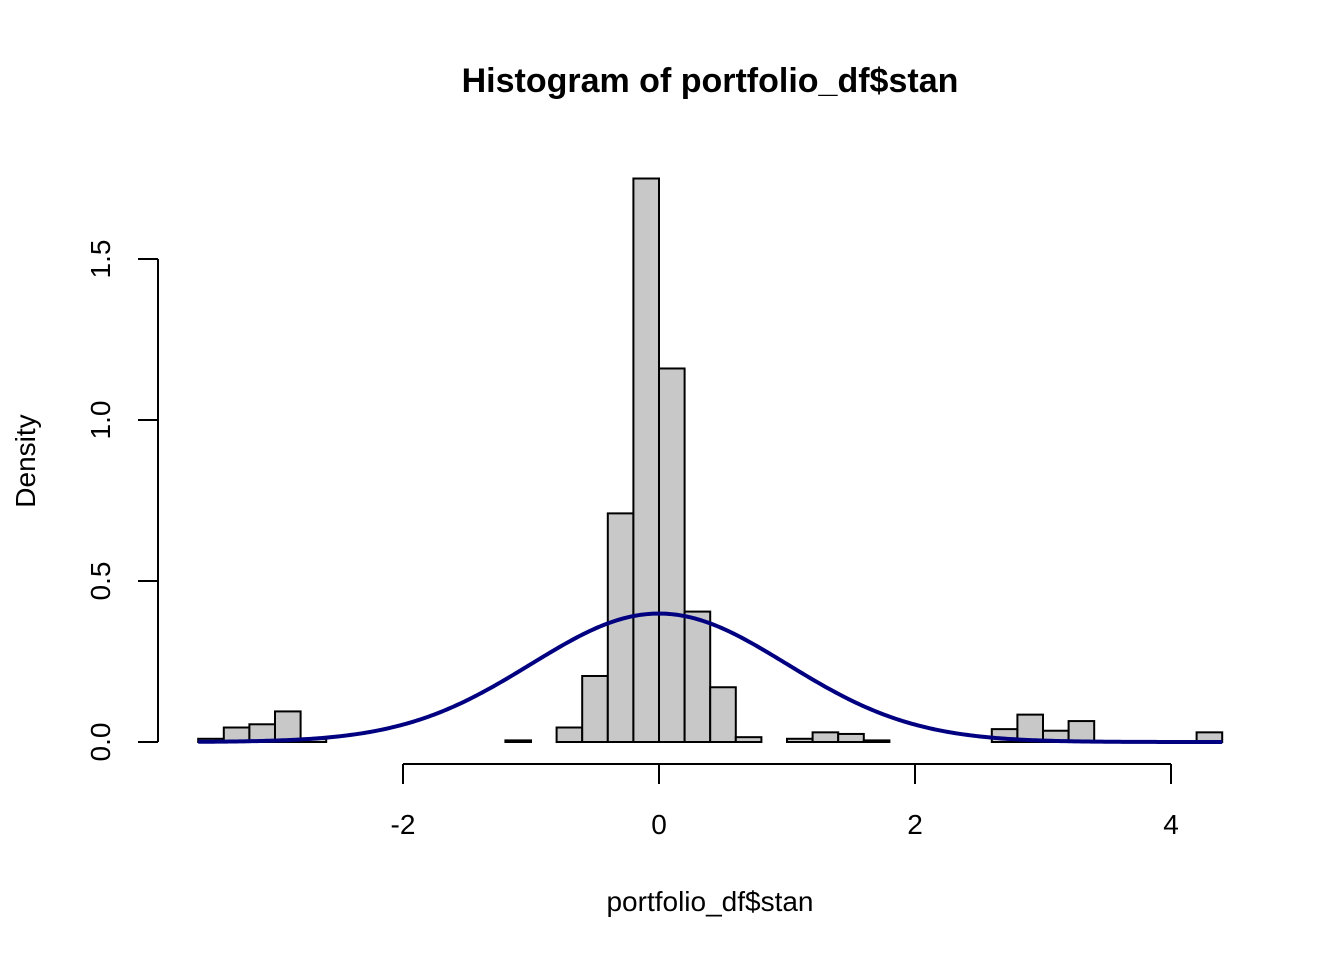 This screenshot has width=1344, height=960. What do you see at coordinates (403, 824) in the screenshot?
I see `x-tick-label: -2` at bounding box center [403, 824].